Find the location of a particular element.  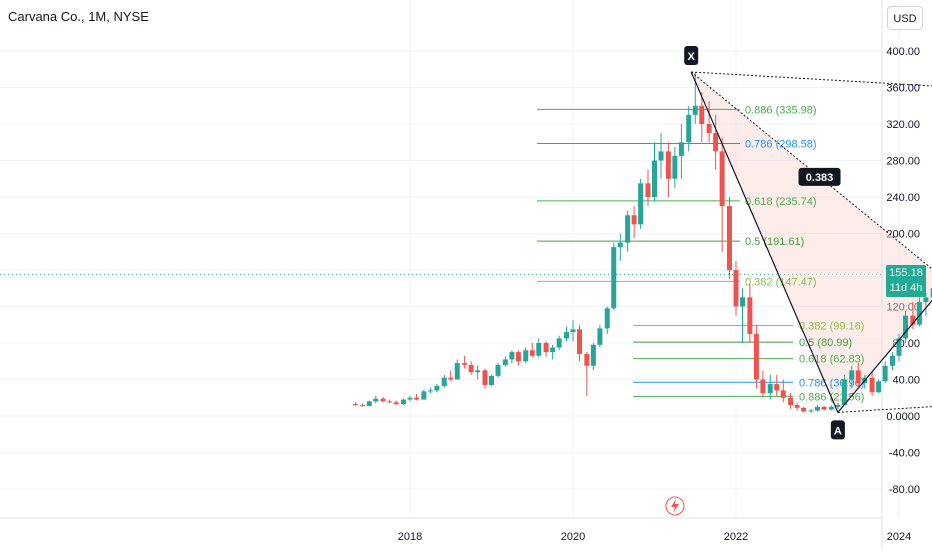

ratio-label: 0.383 is located at coordinates (820, 178).